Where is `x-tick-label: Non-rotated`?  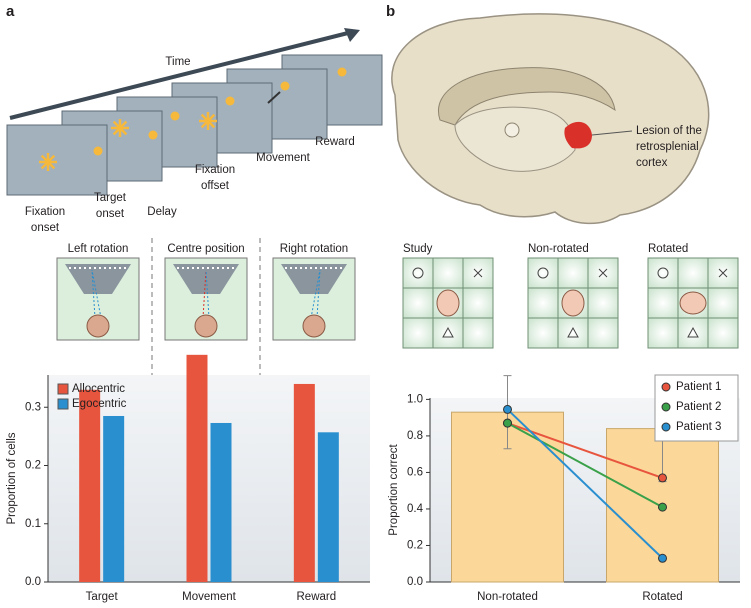 x-tick-label: Non-rotated is located at coordinates (507, 597).